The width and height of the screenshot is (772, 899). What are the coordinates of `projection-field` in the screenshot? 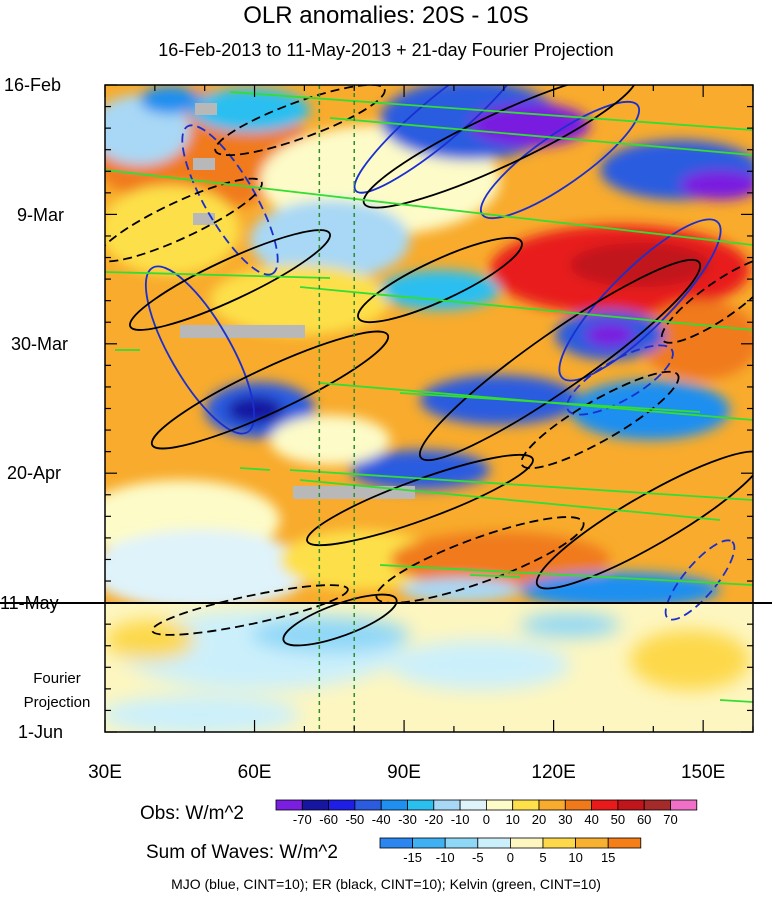 It's located at (429, 667).